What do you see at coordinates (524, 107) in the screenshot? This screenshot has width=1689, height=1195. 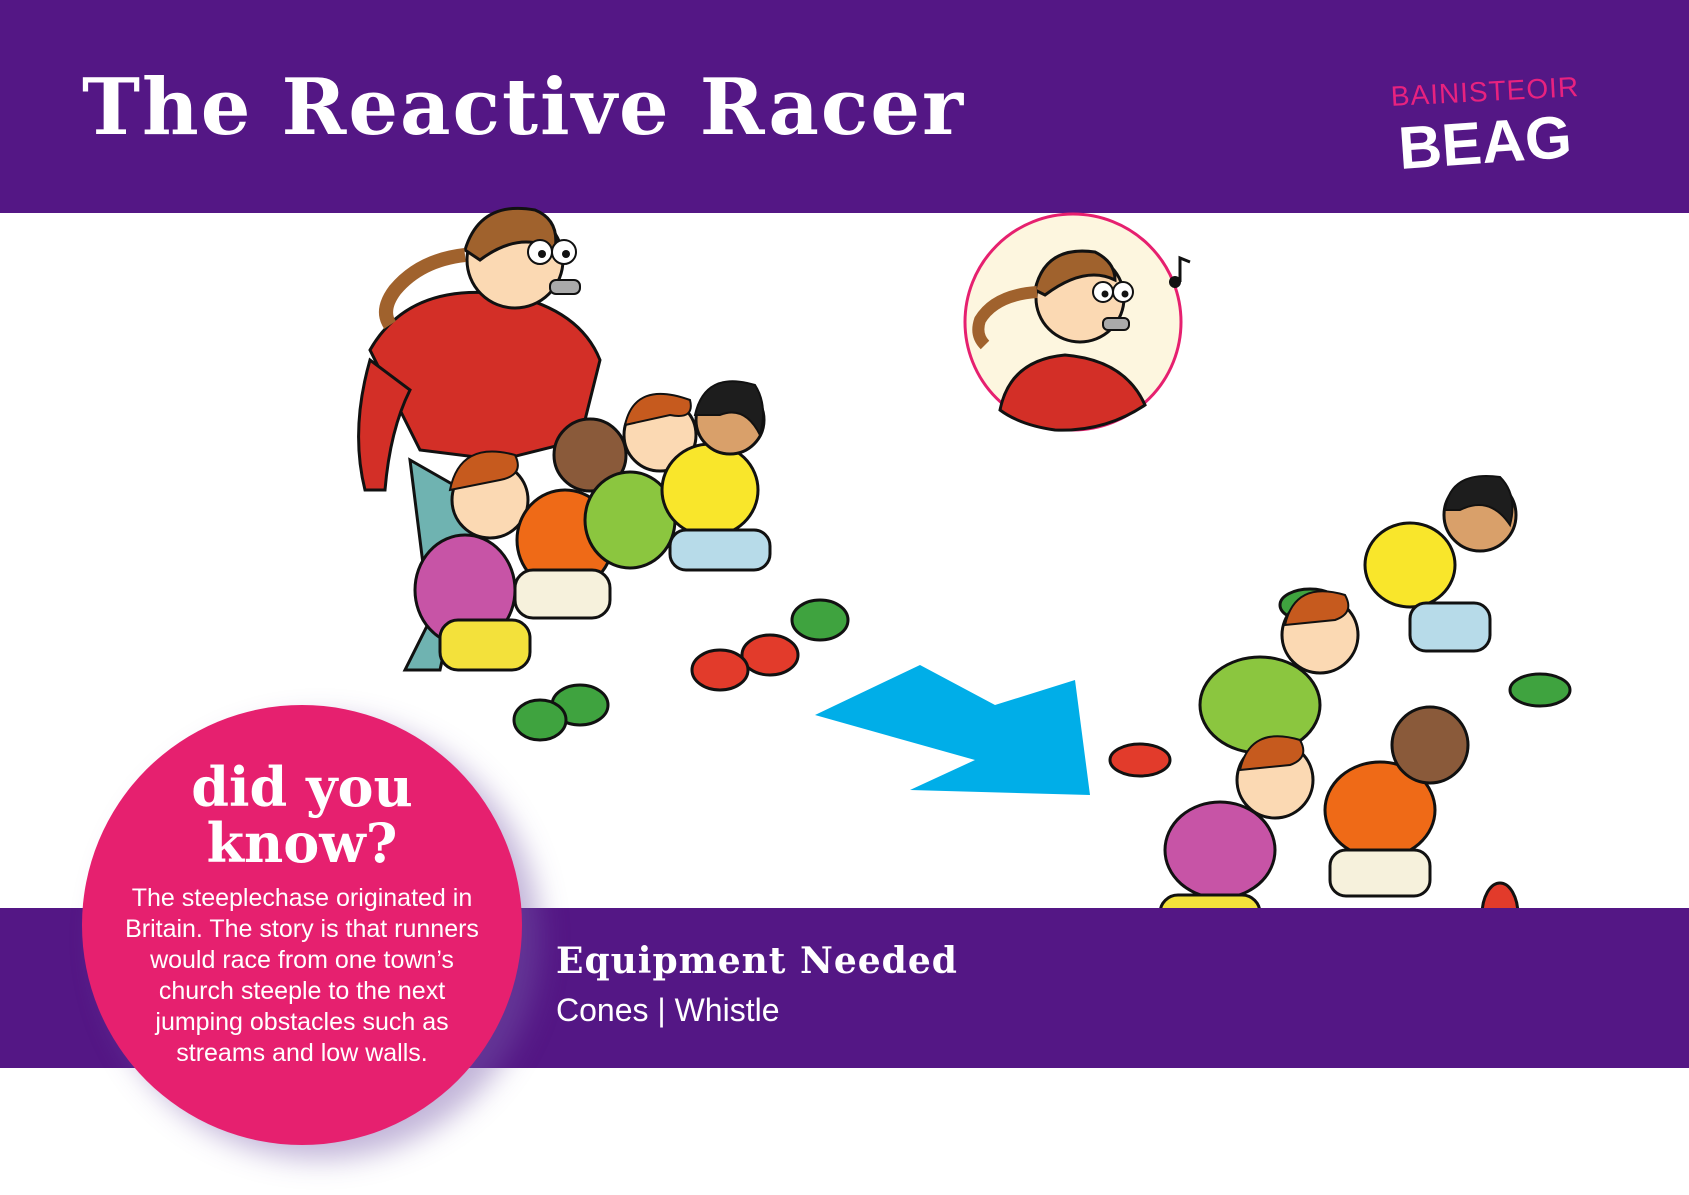 I see `page-title: The Reactive Racer` at bounding box center [524, 107].